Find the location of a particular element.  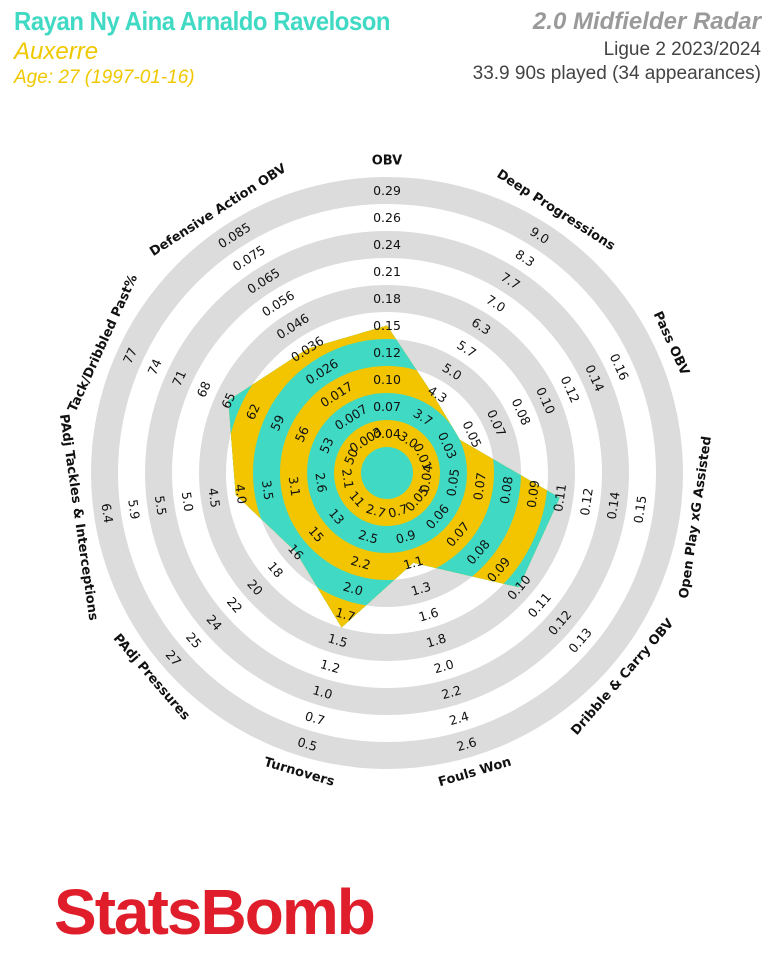

tick-label: 0.05 is located at coordinates (452, 483).